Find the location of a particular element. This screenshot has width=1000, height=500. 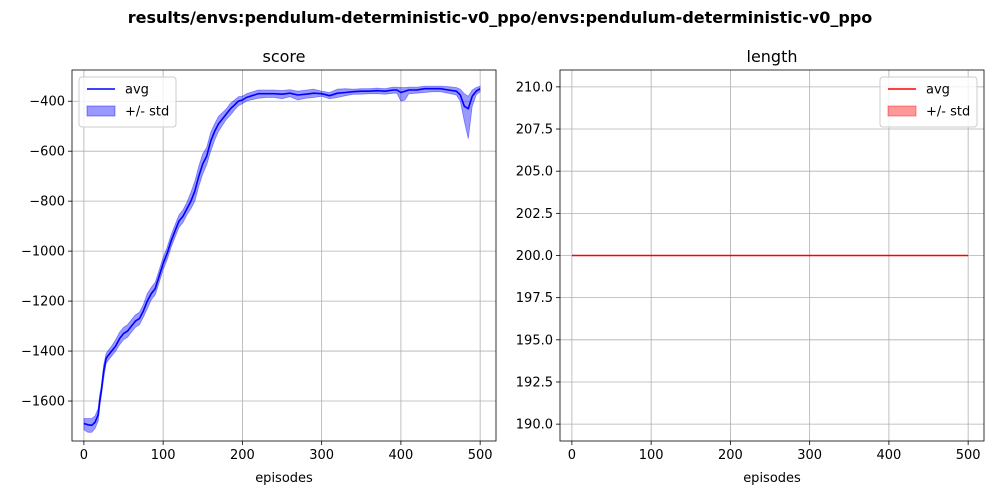

y-tick-label: −1600 is located at coordinates (43, 402).